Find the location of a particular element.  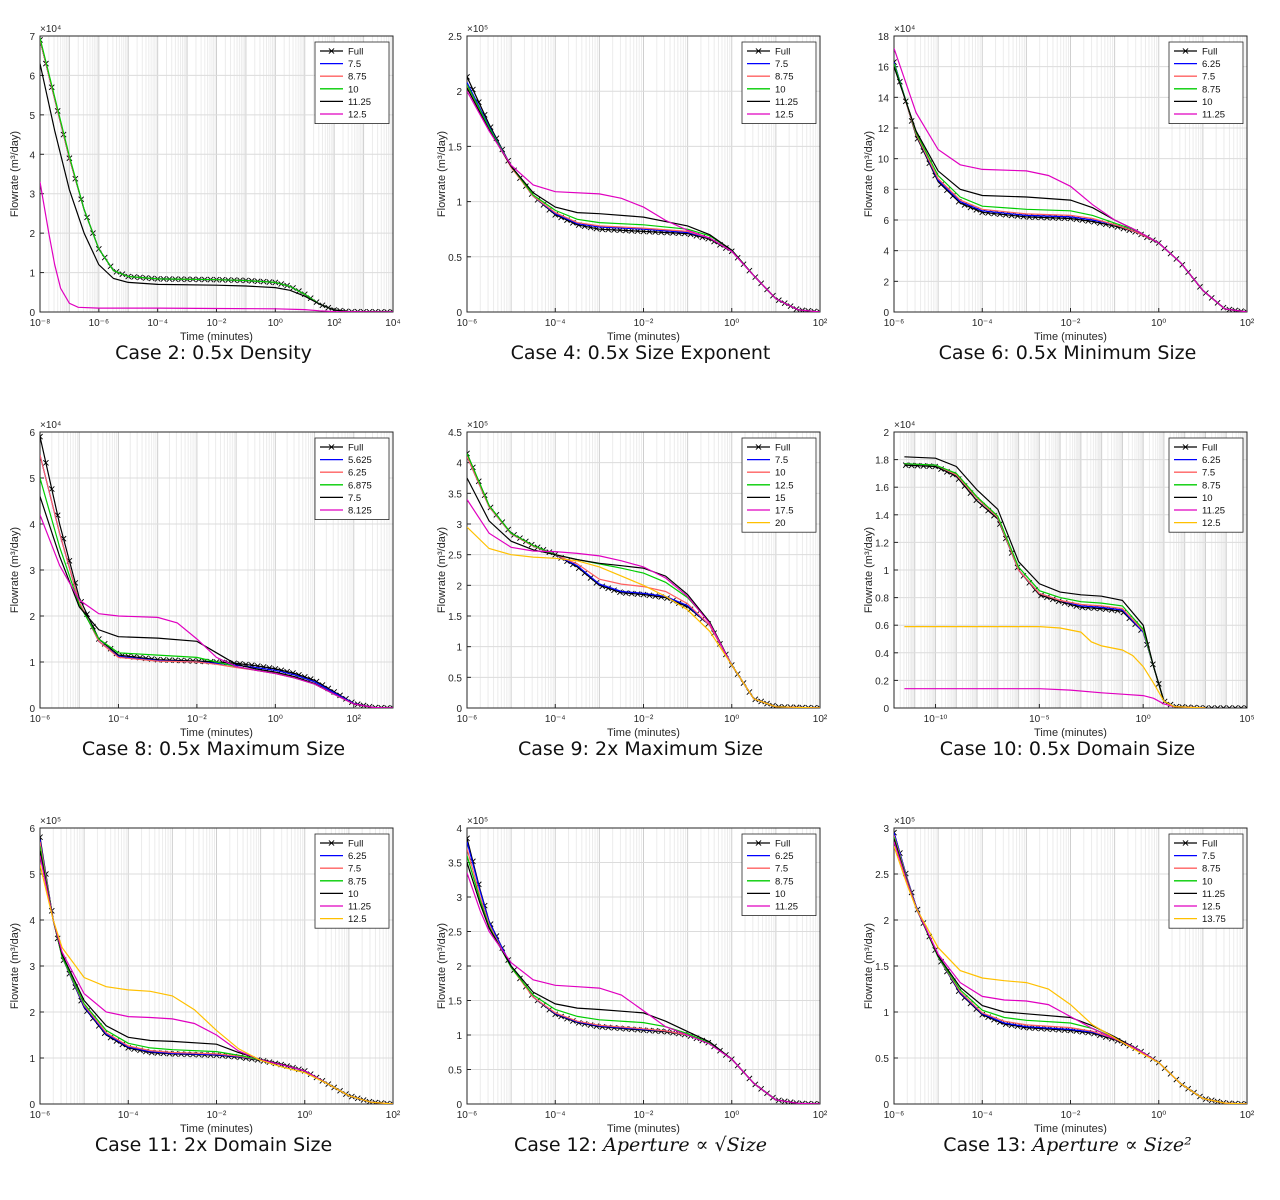

y-tick-label: 14 is located at coordinates (884, 98).